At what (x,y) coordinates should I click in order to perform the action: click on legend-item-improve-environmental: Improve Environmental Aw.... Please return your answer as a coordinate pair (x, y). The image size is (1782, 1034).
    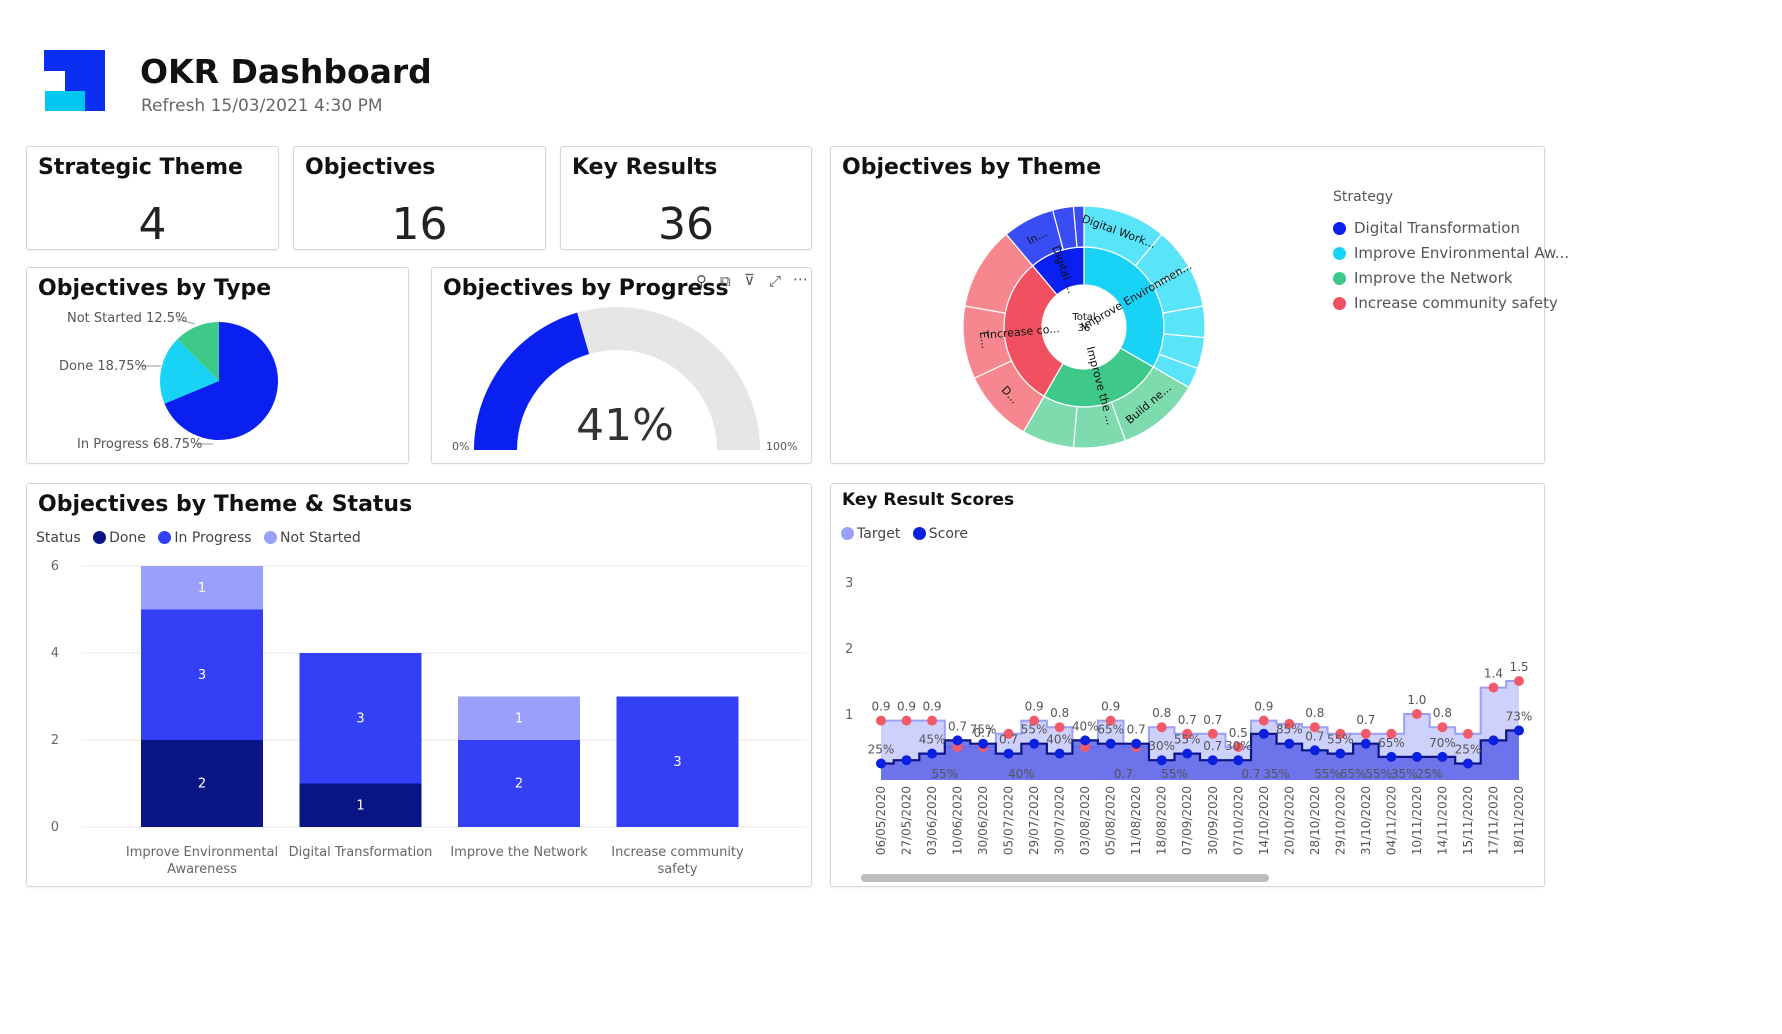
    Looking at the image, I should click on (1451, 253).